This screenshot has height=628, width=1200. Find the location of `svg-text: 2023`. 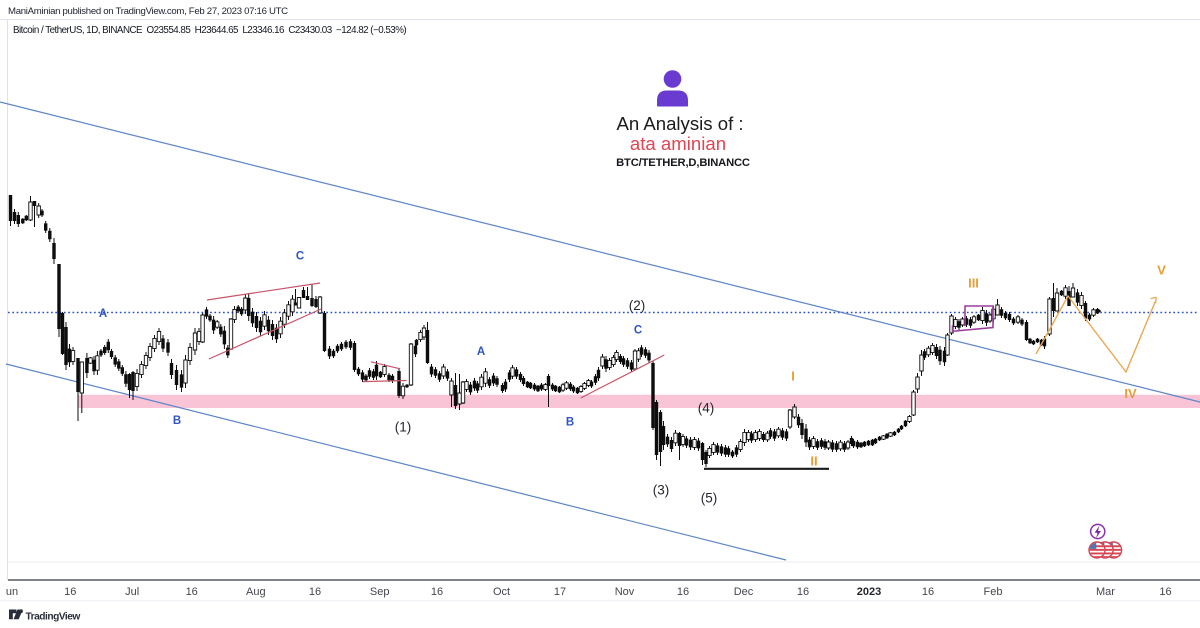

svg-text: 2023 is located at coordinates (869, 592).